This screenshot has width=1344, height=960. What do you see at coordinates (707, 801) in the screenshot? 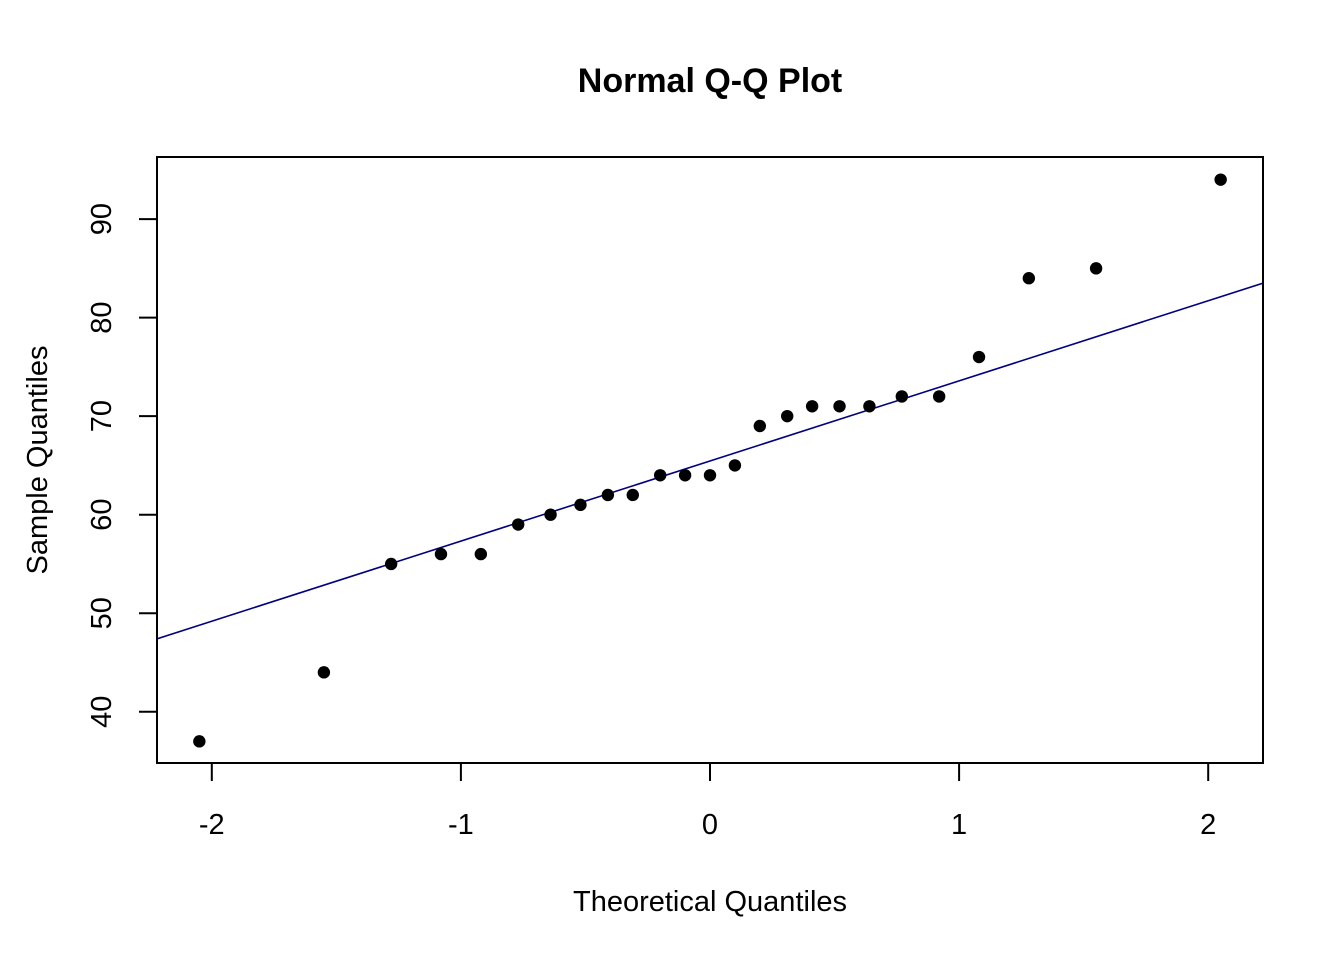
I see `x-axis: -2 -1 0 1 2` at bounding box center [707, 801].